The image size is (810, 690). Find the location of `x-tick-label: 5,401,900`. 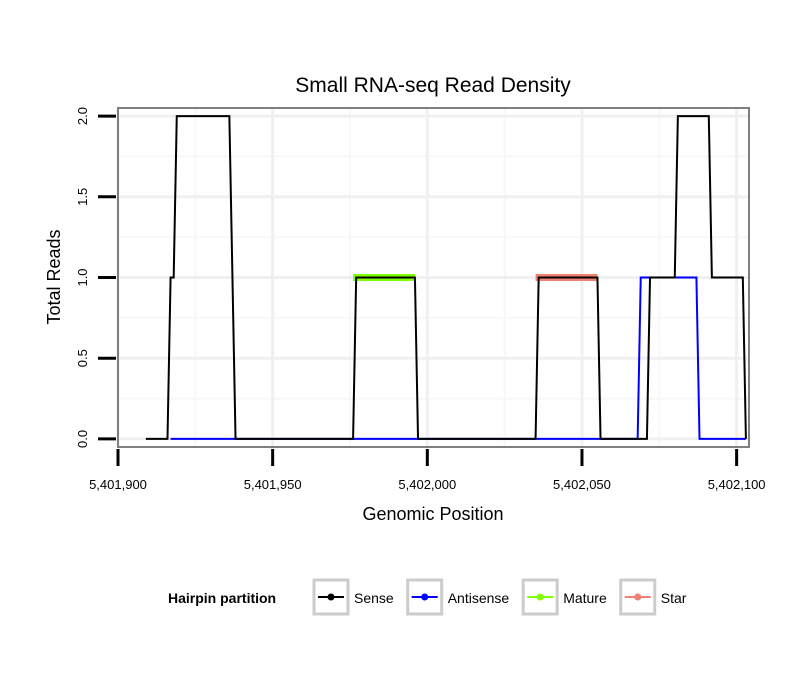

x-tick-label: 5,401,900 is located at coordinates (118, 484).